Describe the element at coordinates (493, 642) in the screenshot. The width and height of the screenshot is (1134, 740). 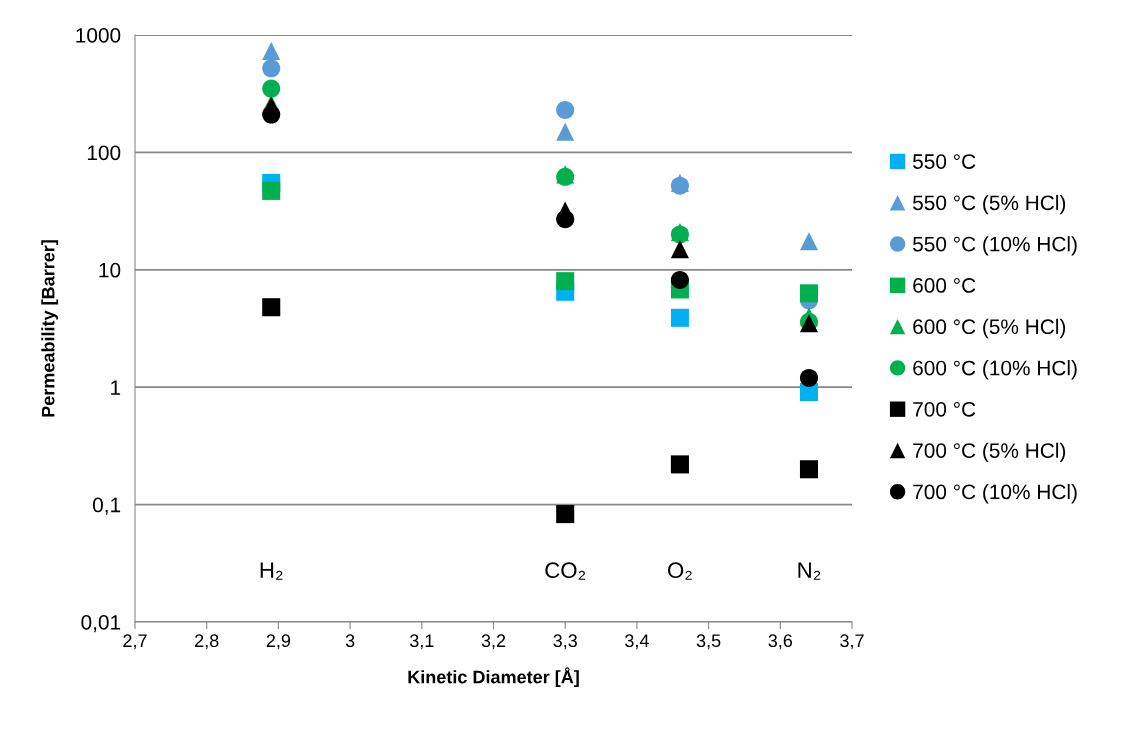
I see `x-tick-label: 3,2` at that location.